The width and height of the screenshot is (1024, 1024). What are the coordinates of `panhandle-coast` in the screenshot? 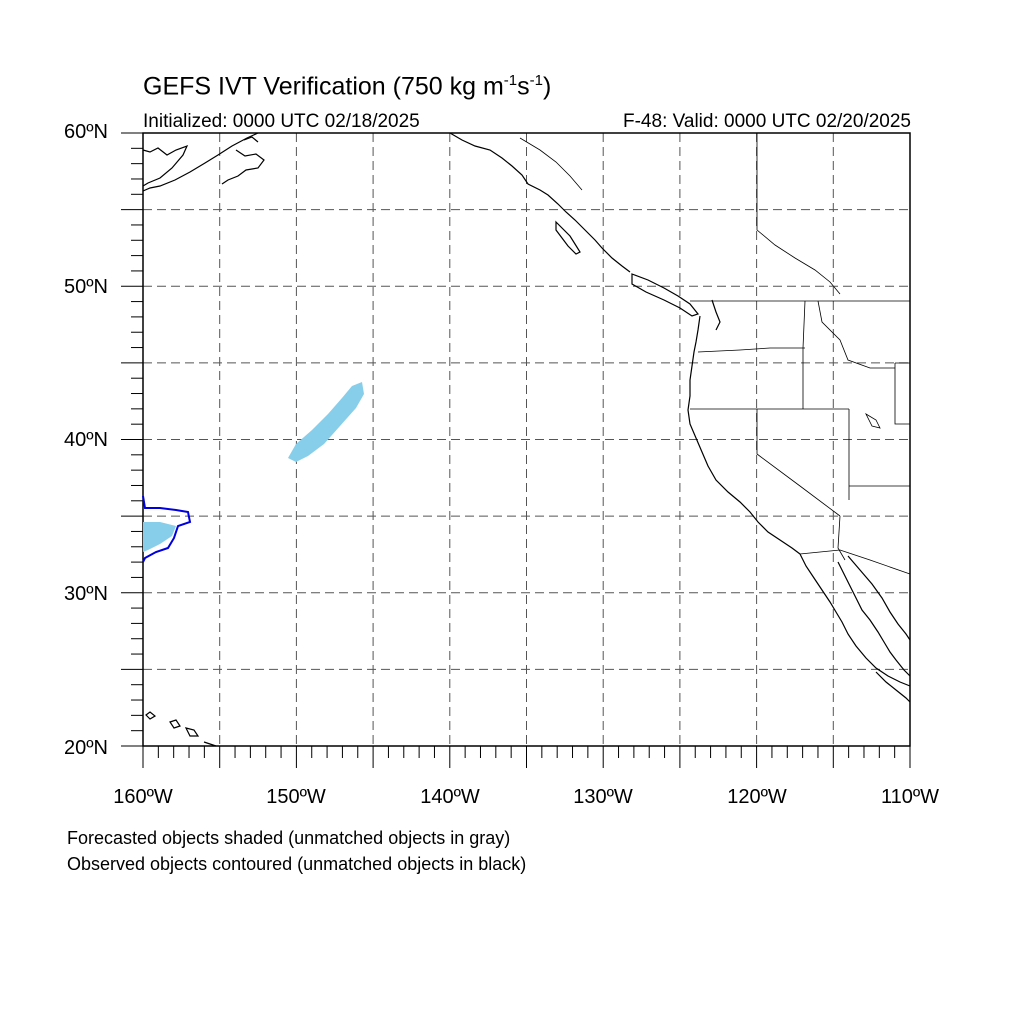 It's located at (540, 202).